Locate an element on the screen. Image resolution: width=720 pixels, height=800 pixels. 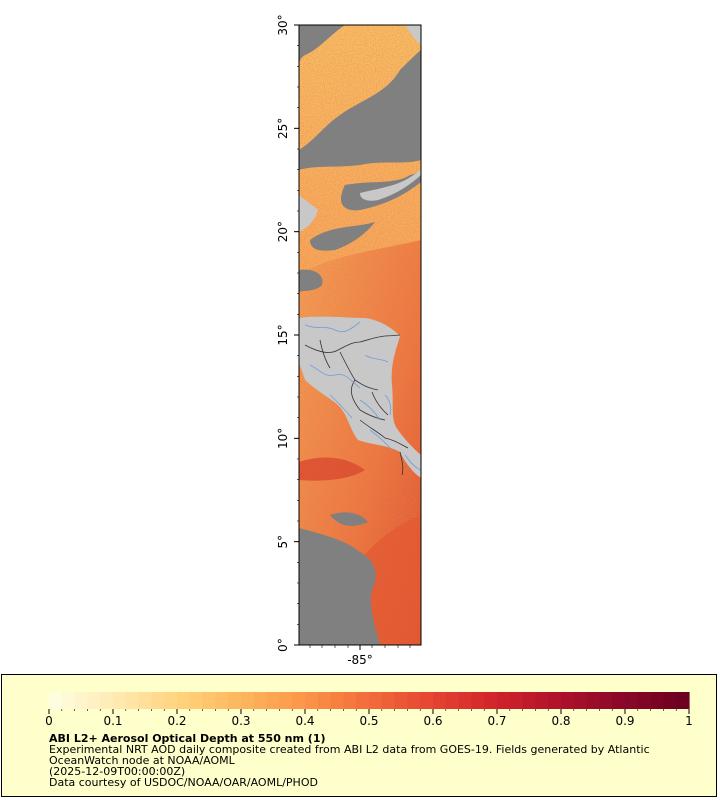
aod-field-southeast is located at coordinates (389, 580).